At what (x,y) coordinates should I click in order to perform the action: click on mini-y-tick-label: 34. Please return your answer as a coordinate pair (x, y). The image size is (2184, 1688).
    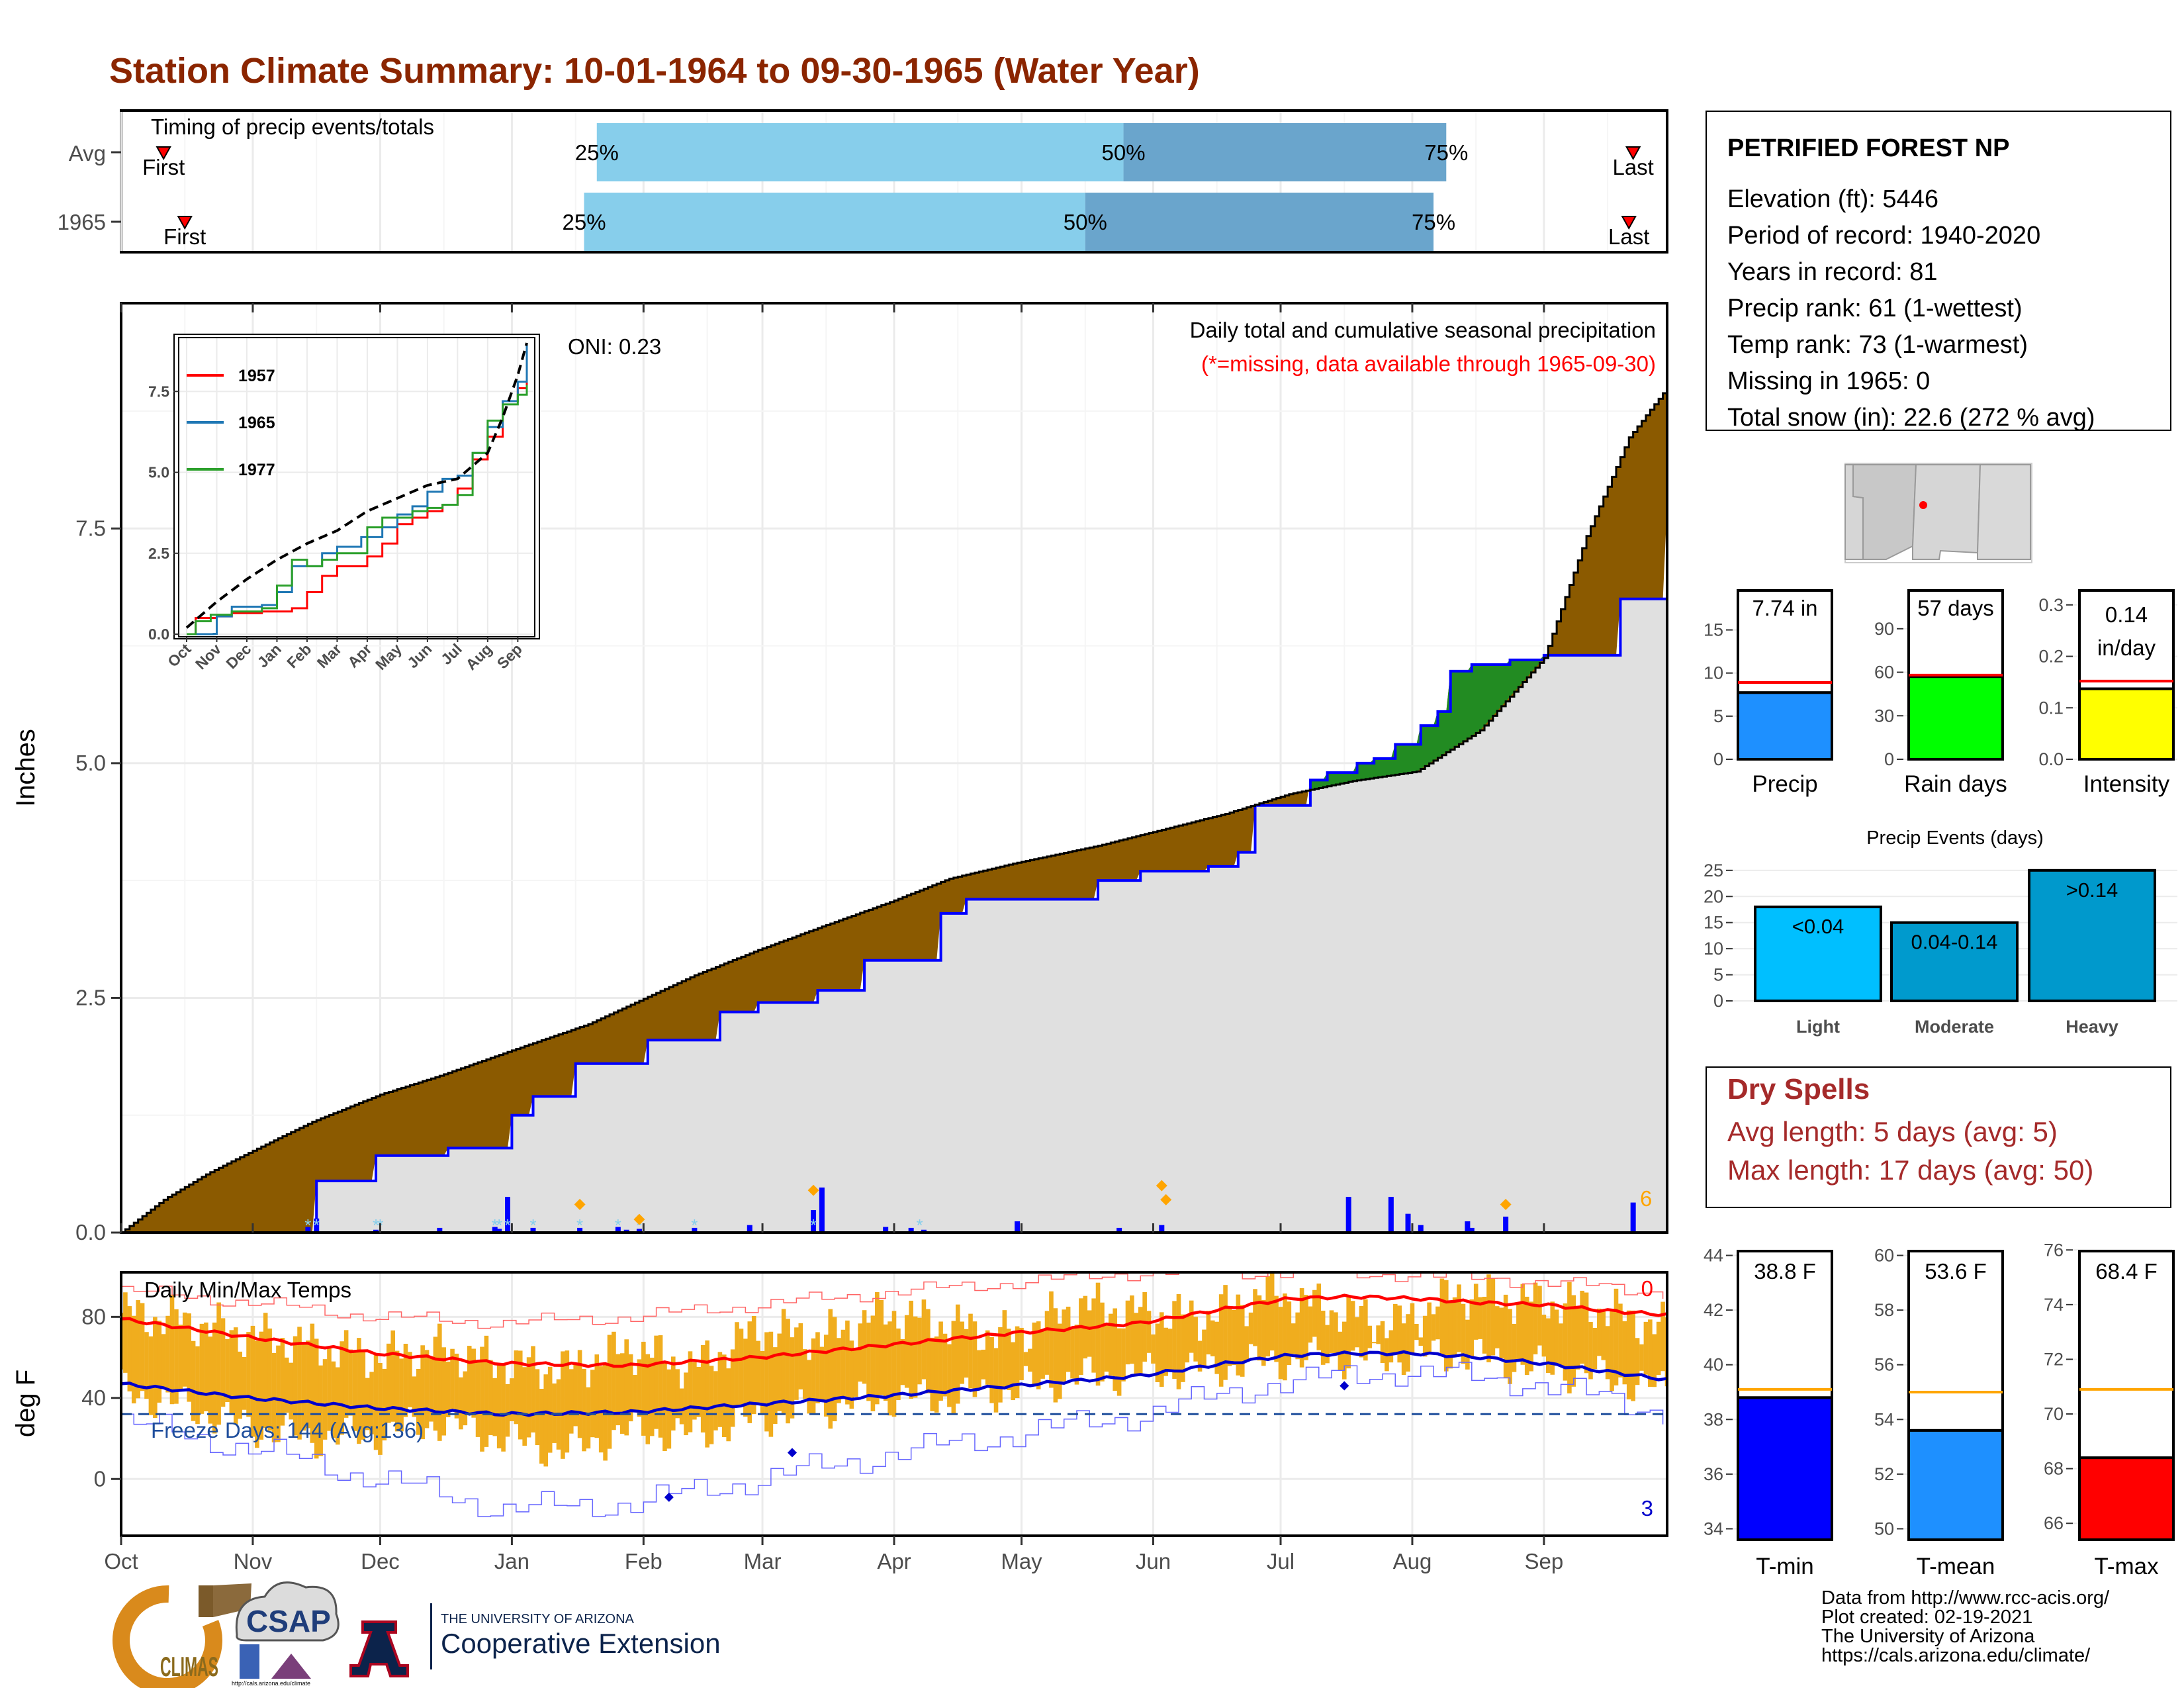
    Looking at the image, I should click on (1713, 1528).